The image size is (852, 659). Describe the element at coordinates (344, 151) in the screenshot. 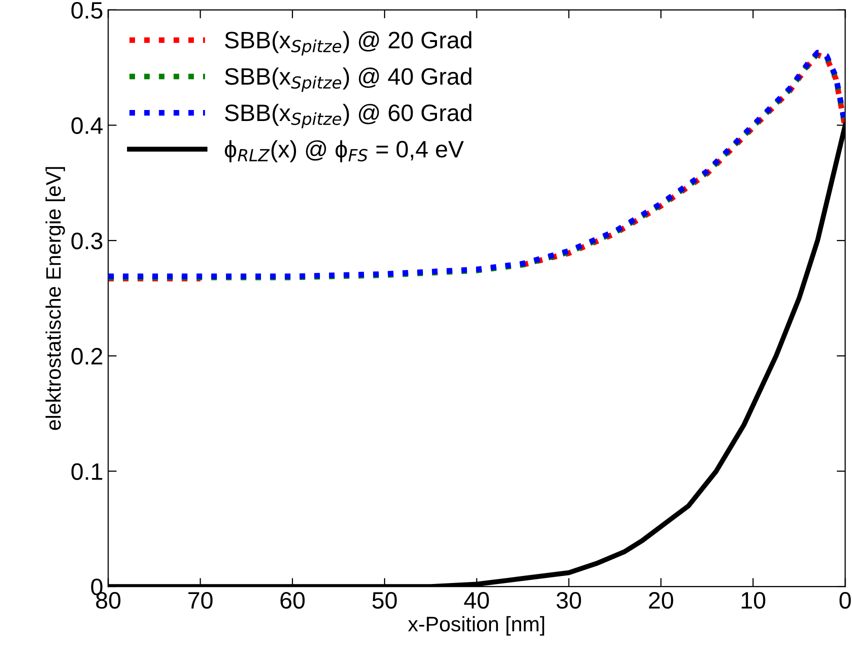

I see `legend-label: ϕ$_{RLZ}$(x) @ ϕ$_{FS}$ = 0,4 eV` at that location.